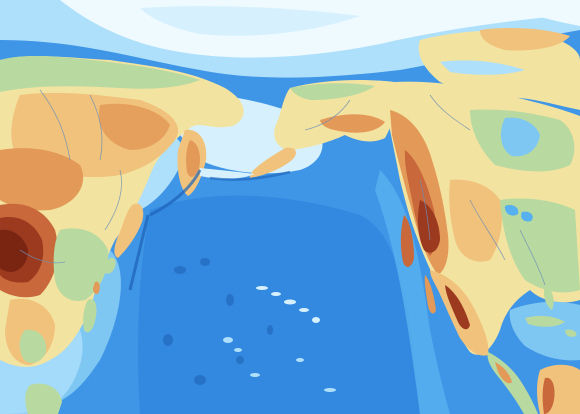 Image resolution: width=580 pixels, height=414 pixels. Describe the element at coordinates (288, 304) in the screenshot. I see `hawaiian-islands` at that location.